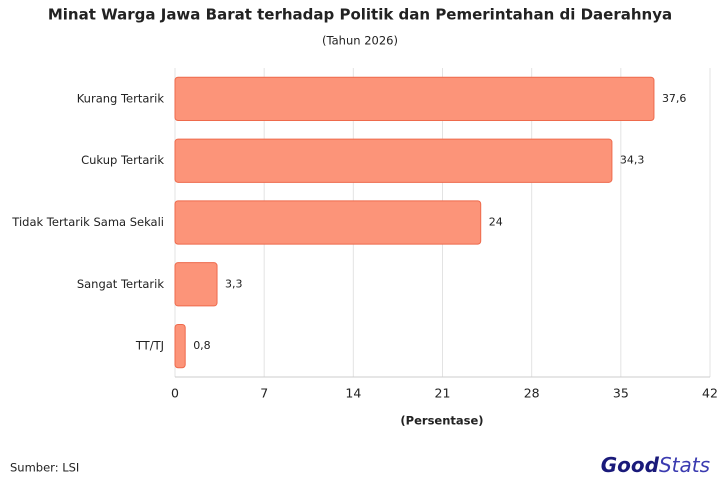  I want to click on y-tick-label: Cukup Tertarik, so click(122, 160).